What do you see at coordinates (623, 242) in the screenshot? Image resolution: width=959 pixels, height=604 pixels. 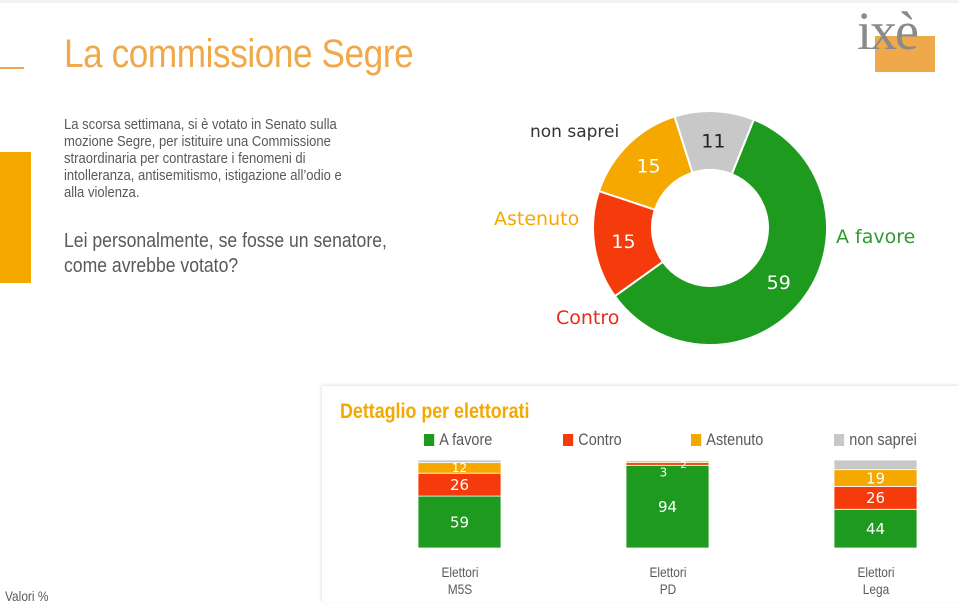 I see `donut-value-contro: 15` at bounding box center [623, 242].